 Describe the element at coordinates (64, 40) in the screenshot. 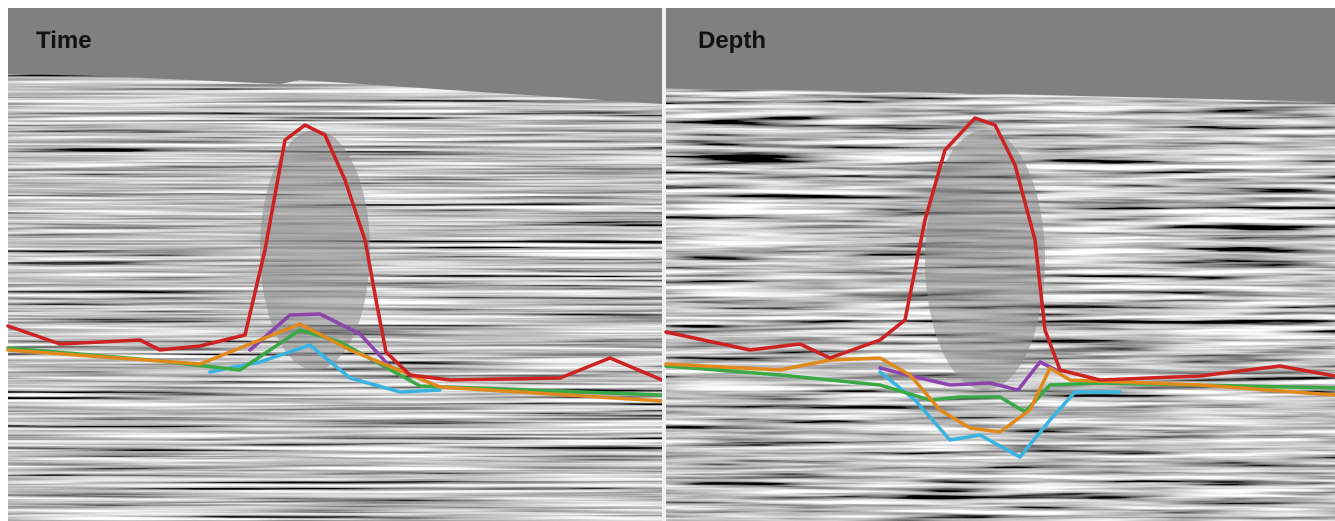

I see `panel-title: Time` at that location.